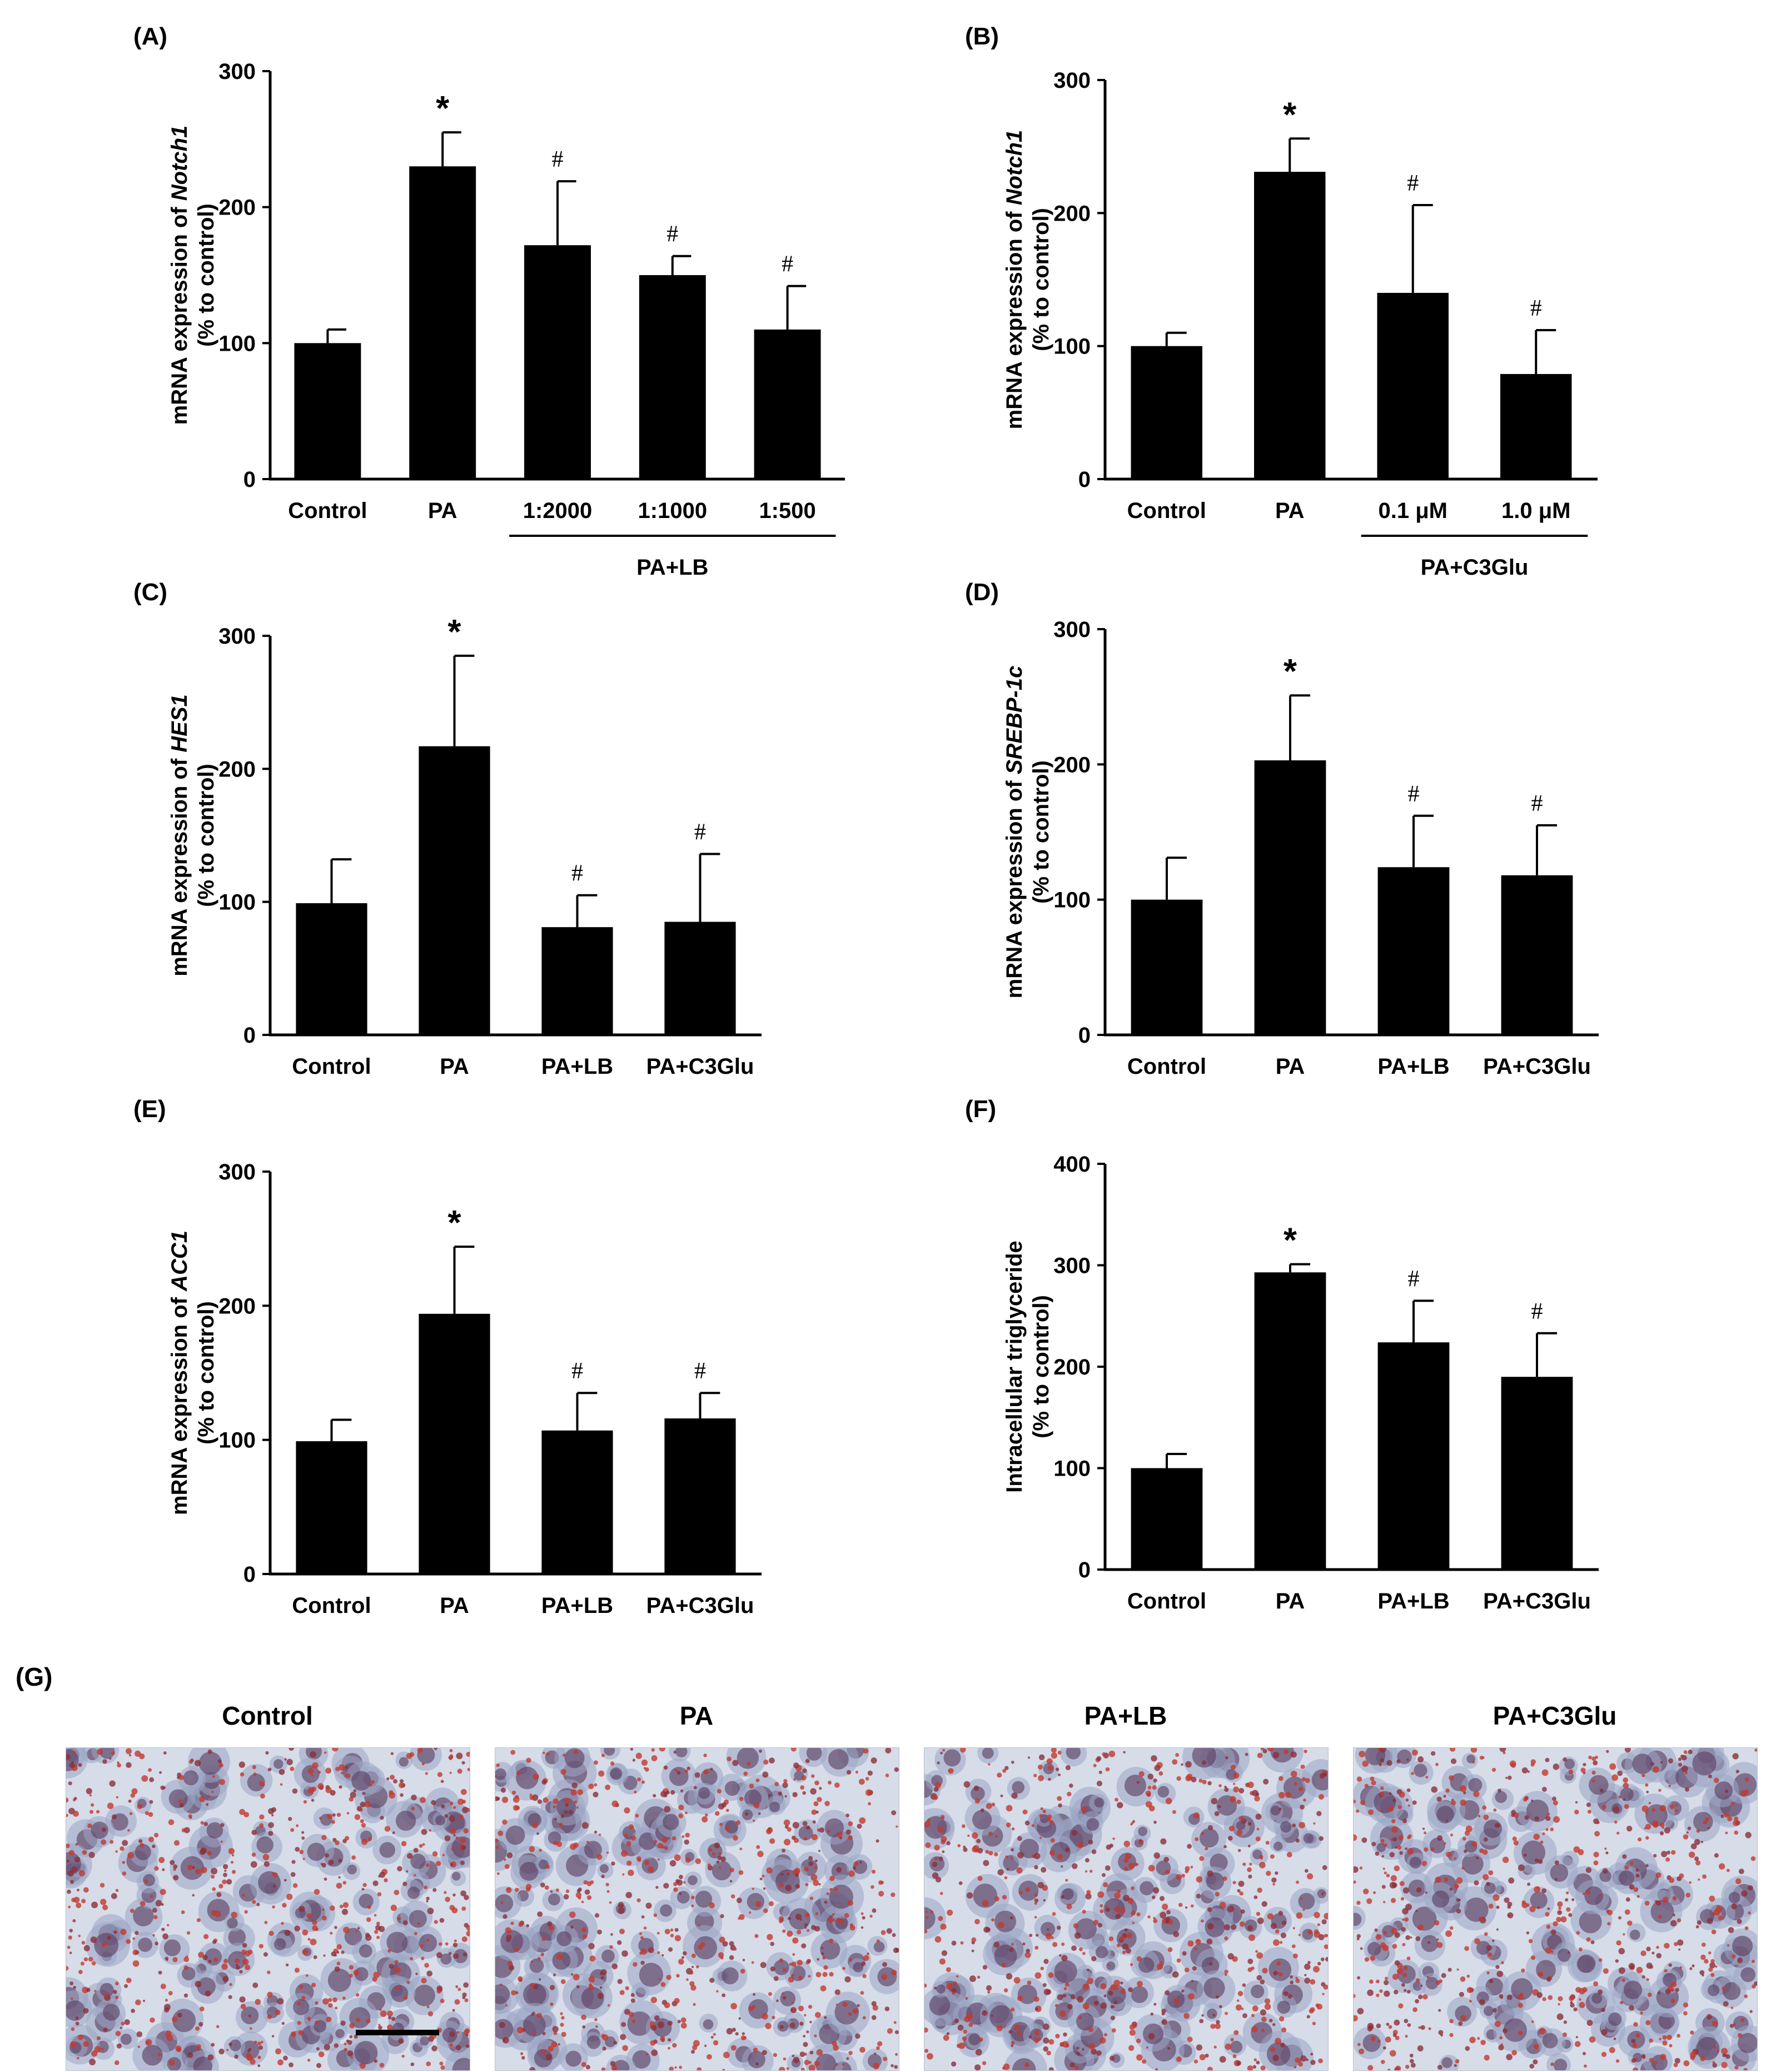 This screenshot has width=1771, height=2072. What do you see at coordinates (1084, 1035) in the screenshot?
I see `y-tick-label: 0` at bounding box center [1084, 1035].